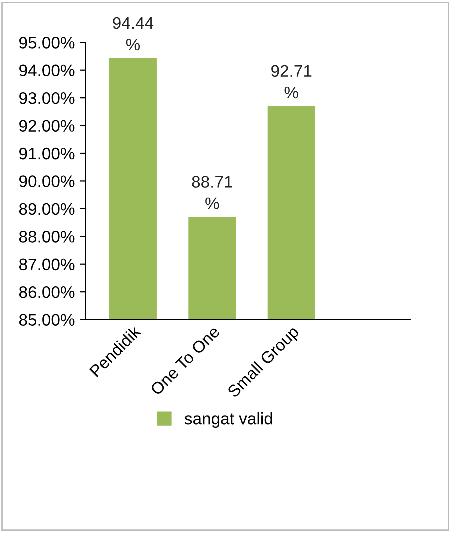 This screenshot has height=533, width=451. What do you see at coordinates (47, 126) in the screenshot?
I see `y-tick-label: 92.00%` at bounding box center [47, 126].